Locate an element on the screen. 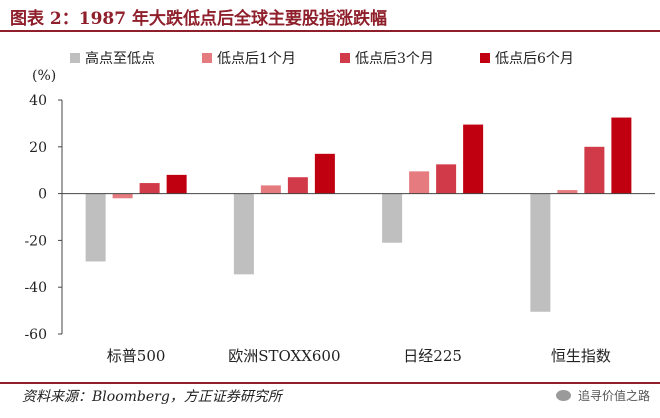  footer-rule is located at coordinates (330, 383).